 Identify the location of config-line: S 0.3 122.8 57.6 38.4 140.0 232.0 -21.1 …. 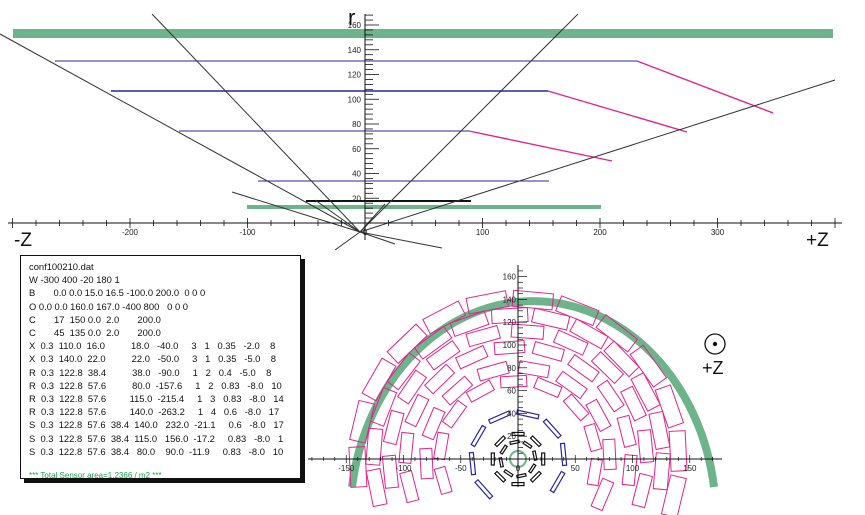
(156, 425).